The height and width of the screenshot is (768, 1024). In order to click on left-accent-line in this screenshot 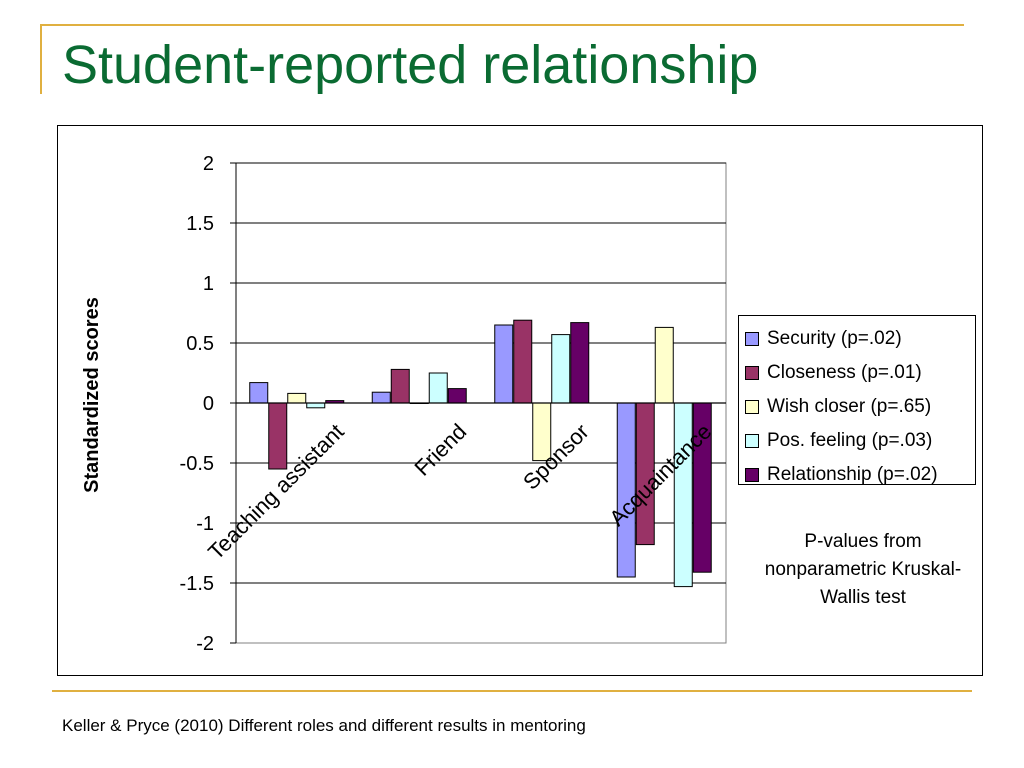, I will do `click(41, 59)`.